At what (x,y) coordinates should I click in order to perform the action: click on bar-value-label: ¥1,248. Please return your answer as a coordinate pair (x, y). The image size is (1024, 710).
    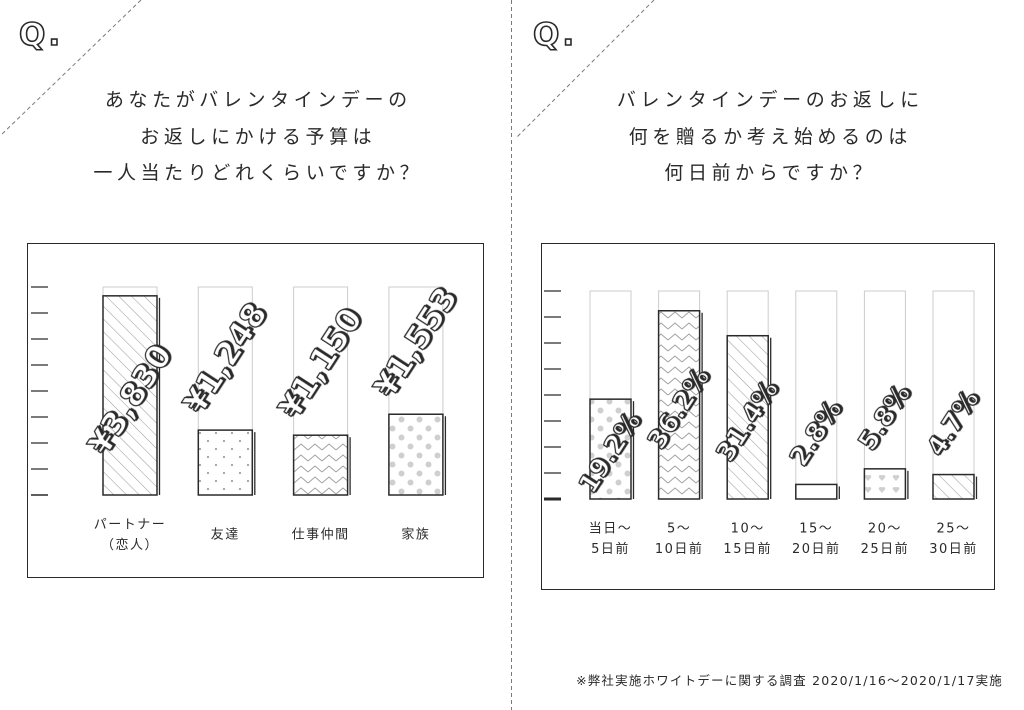
    Looking at the image, I should click on (225, 358).